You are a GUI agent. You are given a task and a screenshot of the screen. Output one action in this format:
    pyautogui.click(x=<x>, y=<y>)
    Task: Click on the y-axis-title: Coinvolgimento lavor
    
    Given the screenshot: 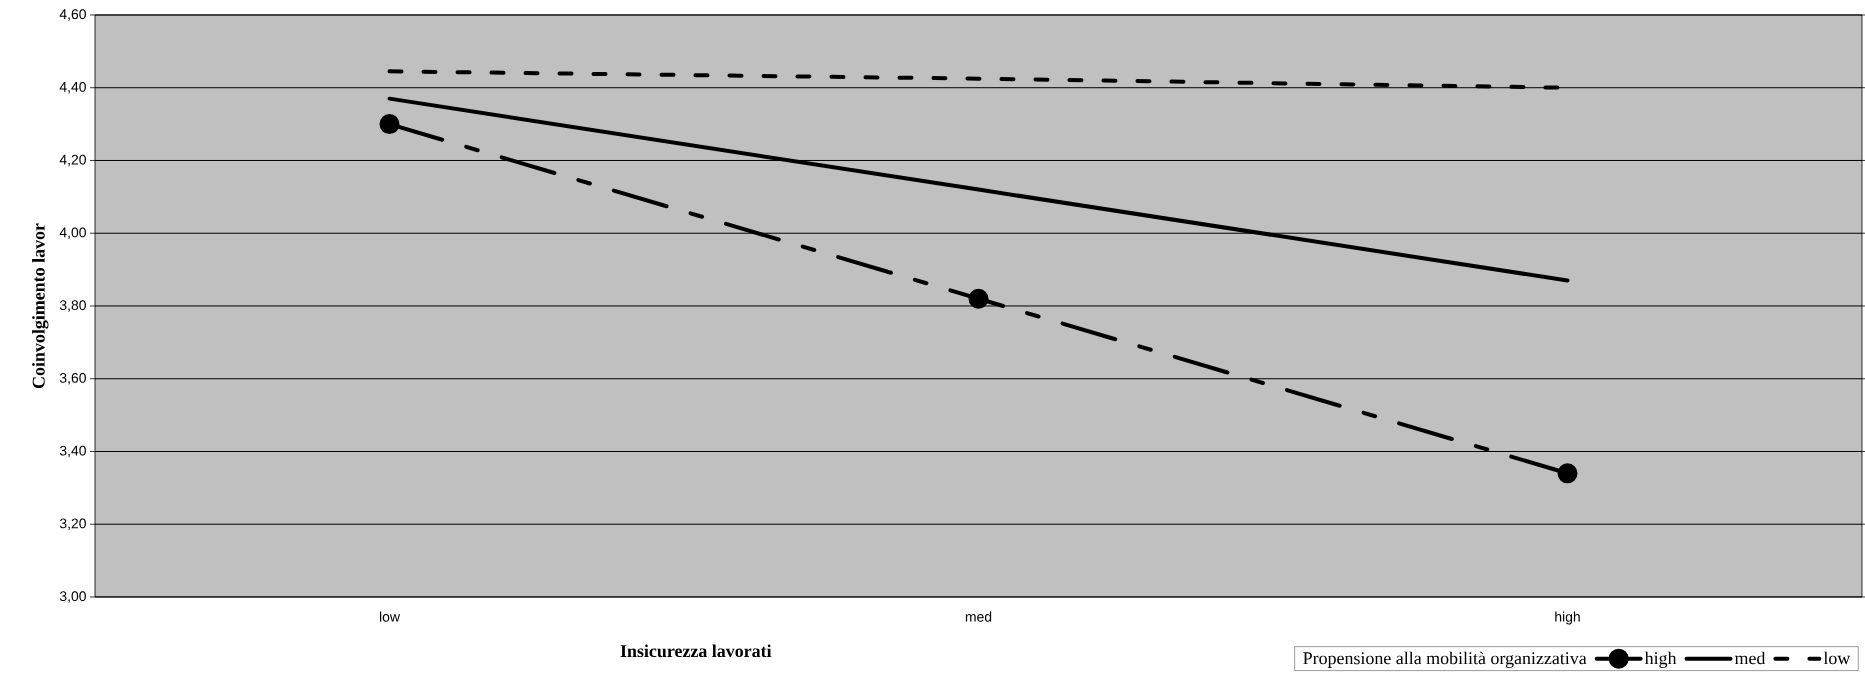 What is the action you would take?
    pyautogui.click(x=40, y=306)
    